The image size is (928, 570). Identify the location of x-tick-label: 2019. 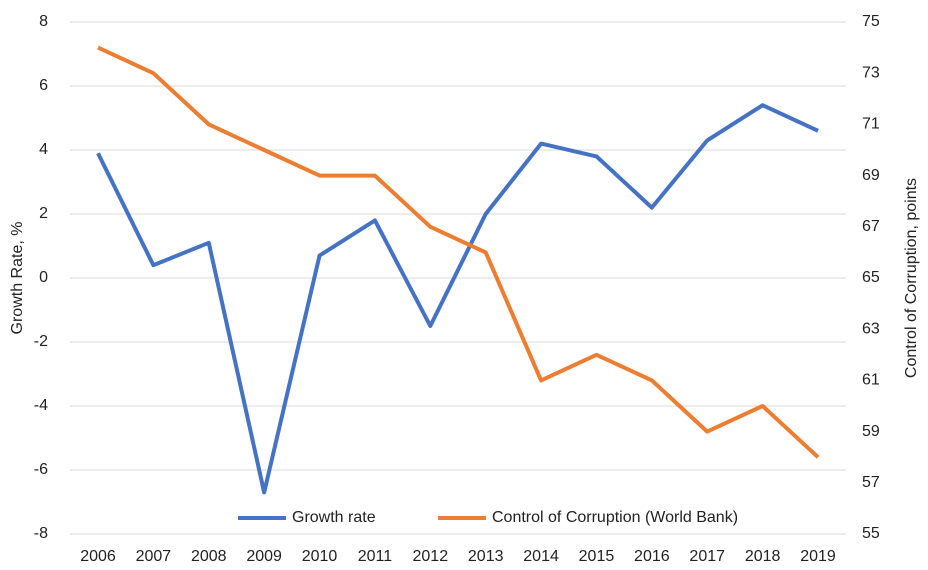
(818, 556).